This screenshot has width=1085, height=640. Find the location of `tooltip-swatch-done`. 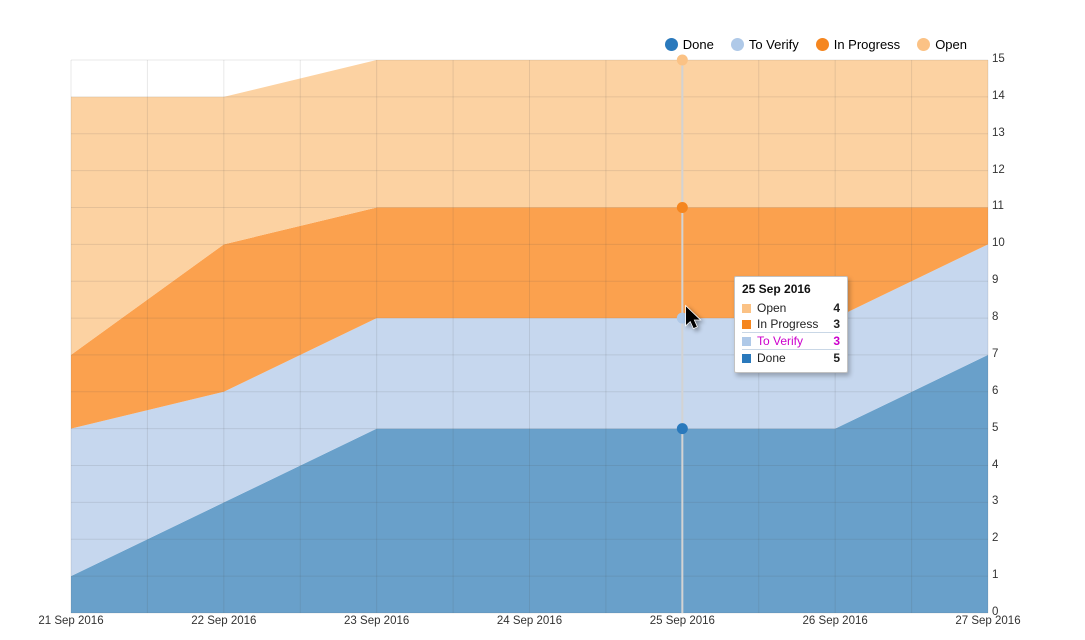

tooltip-swatch-done is located at coordinates (746, 358).